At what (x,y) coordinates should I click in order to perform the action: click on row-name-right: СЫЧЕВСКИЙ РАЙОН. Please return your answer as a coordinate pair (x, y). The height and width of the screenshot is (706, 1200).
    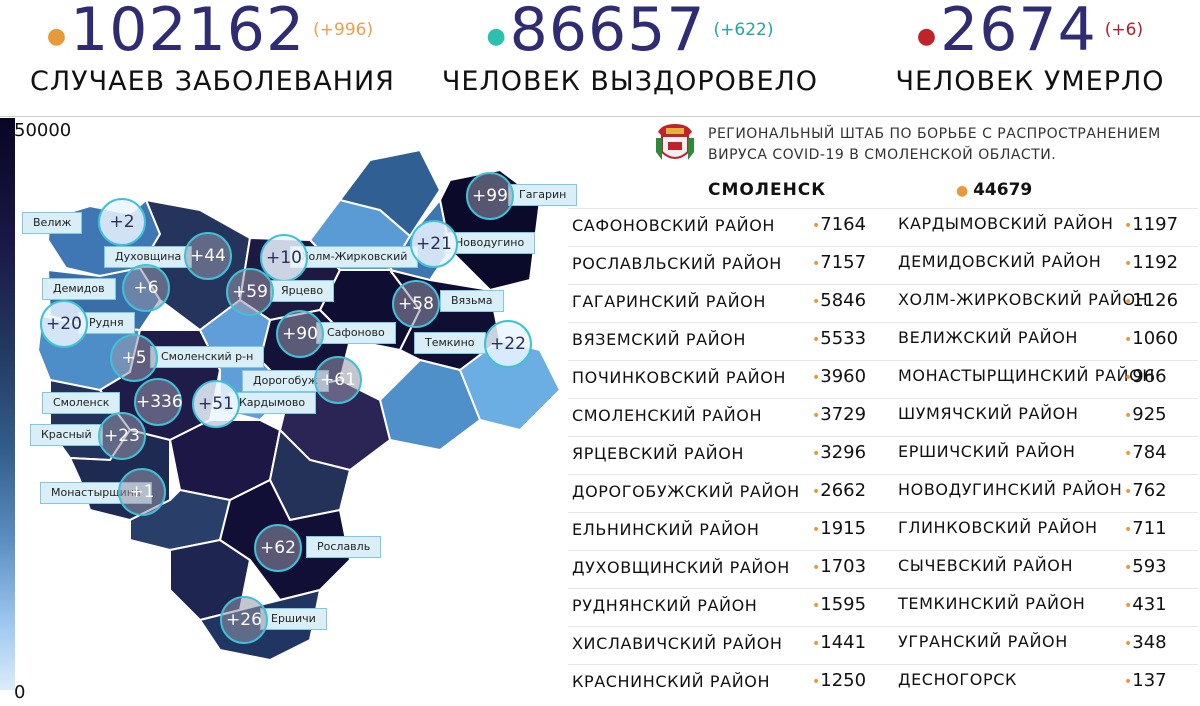
    Looking at the image, I should click on (986, 565).